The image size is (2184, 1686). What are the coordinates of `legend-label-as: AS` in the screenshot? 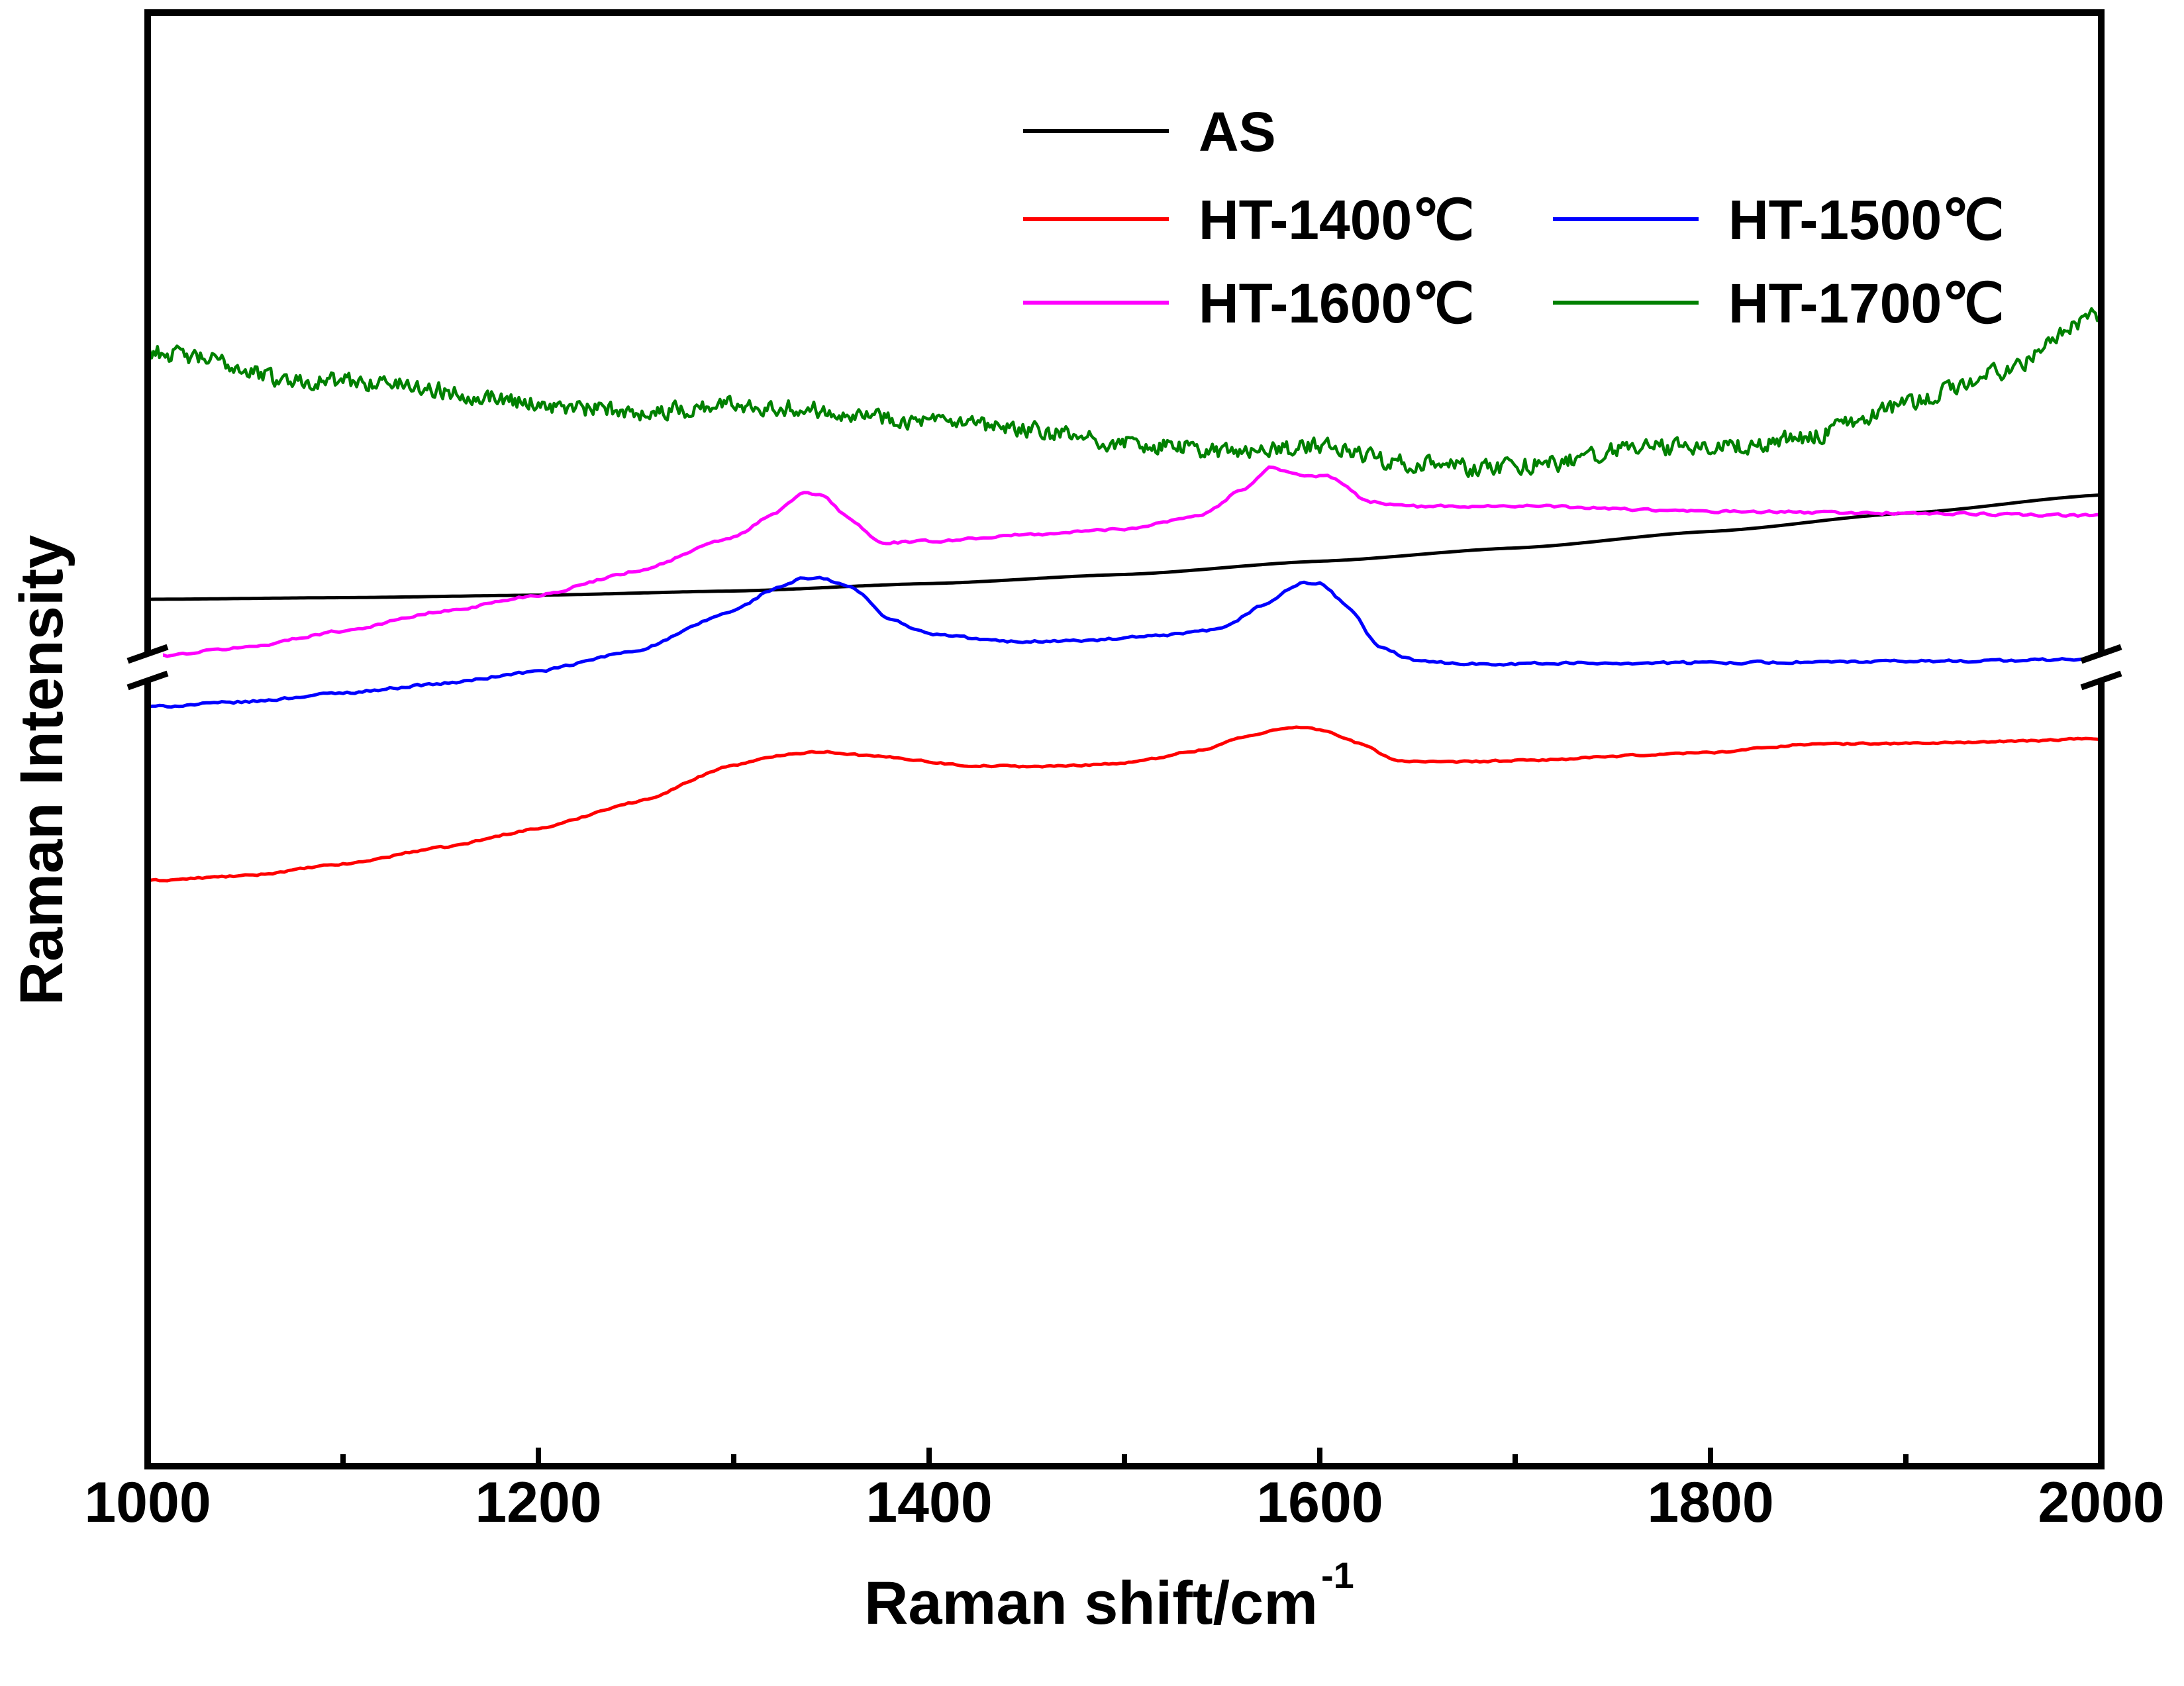 It's located at (1237, 132).